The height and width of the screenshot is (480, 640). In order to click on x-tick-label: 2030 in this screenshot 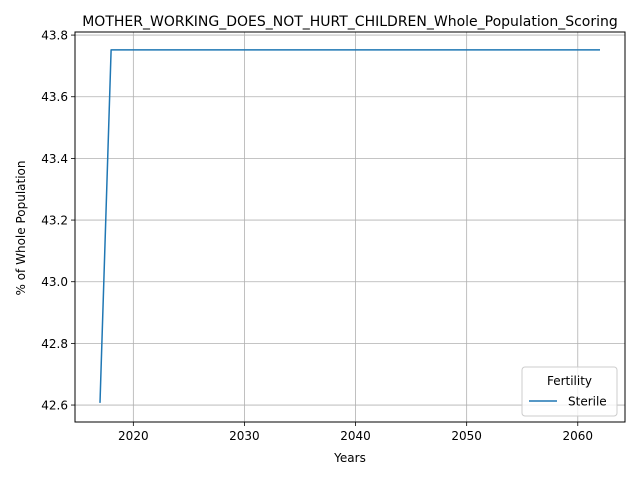, I will do `click(244, 436)`.